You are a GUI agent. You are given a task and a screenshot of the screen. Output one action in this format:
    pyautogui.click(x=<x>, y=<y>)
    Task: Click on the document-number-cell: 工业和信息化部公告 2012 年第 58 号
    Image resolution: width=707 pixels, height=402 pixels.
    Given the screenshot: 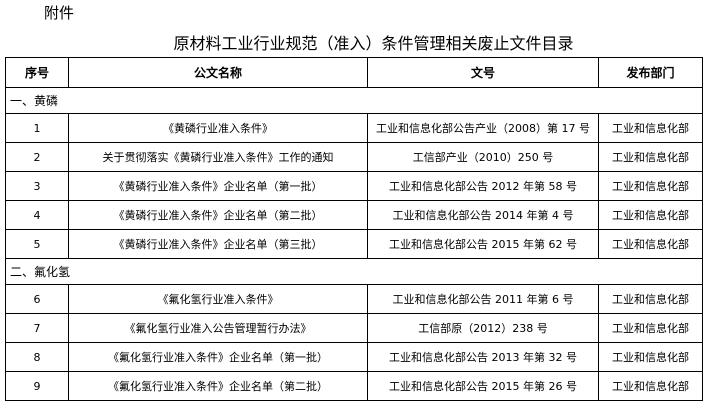 What is the action you would take?
    pyautogui.click(x=483, y=186)
    